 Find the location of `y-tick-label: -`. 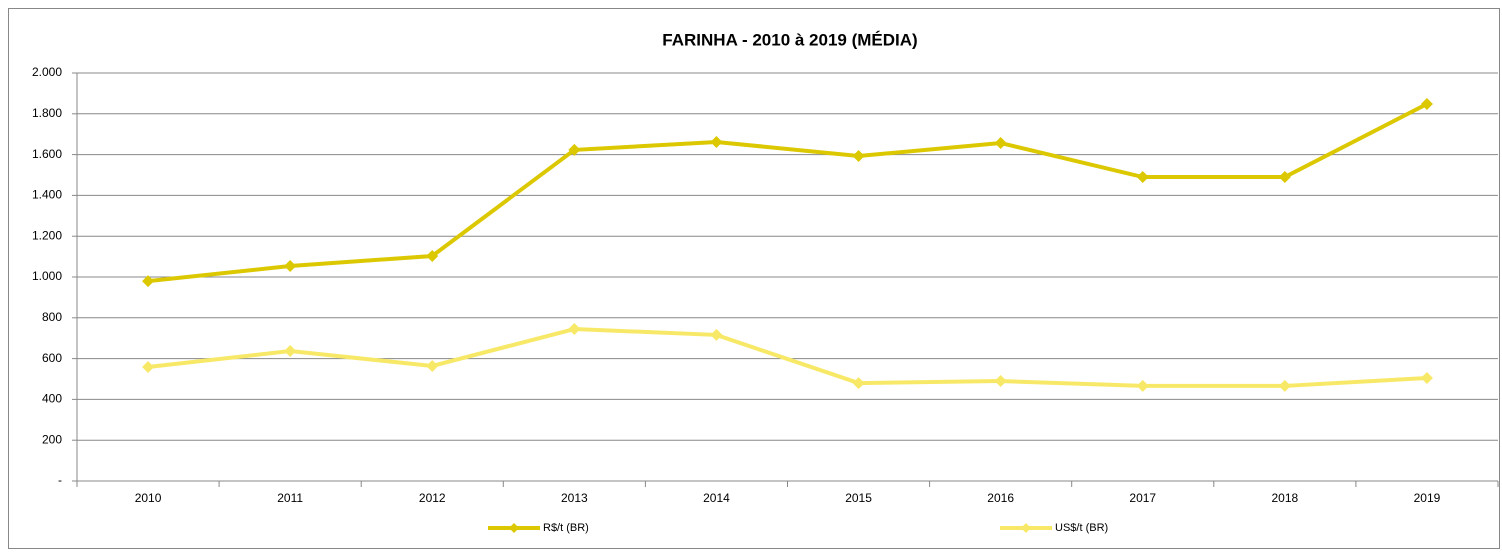

y-tick-label: - is located at coordinates (60, 480).